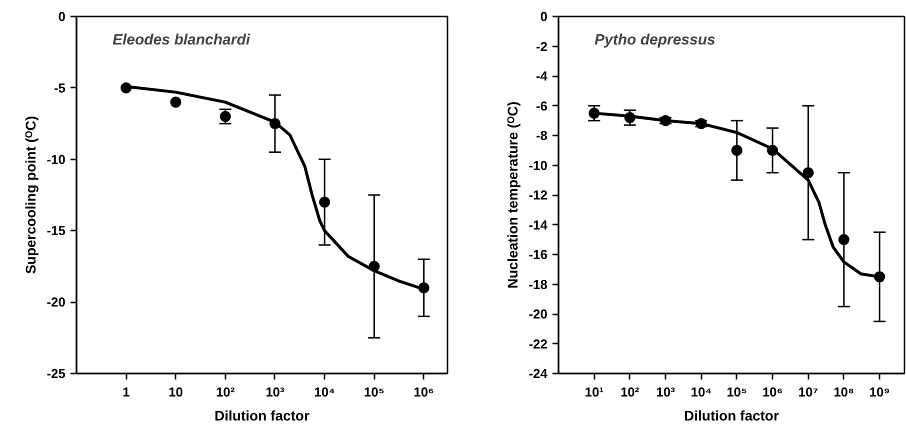 The height and width of the screenshot is (432, 906). I want to click on y-tick-label: -12, so click(538, 195).